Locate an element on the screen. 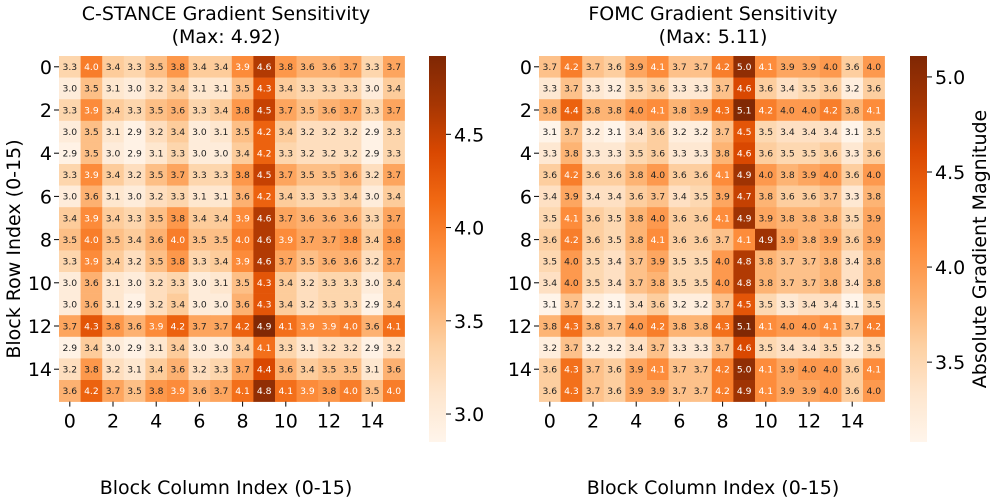 The height and width of the screenshot is (500, 997). x-tick-label: 0 is located at coordinates (550, 422).